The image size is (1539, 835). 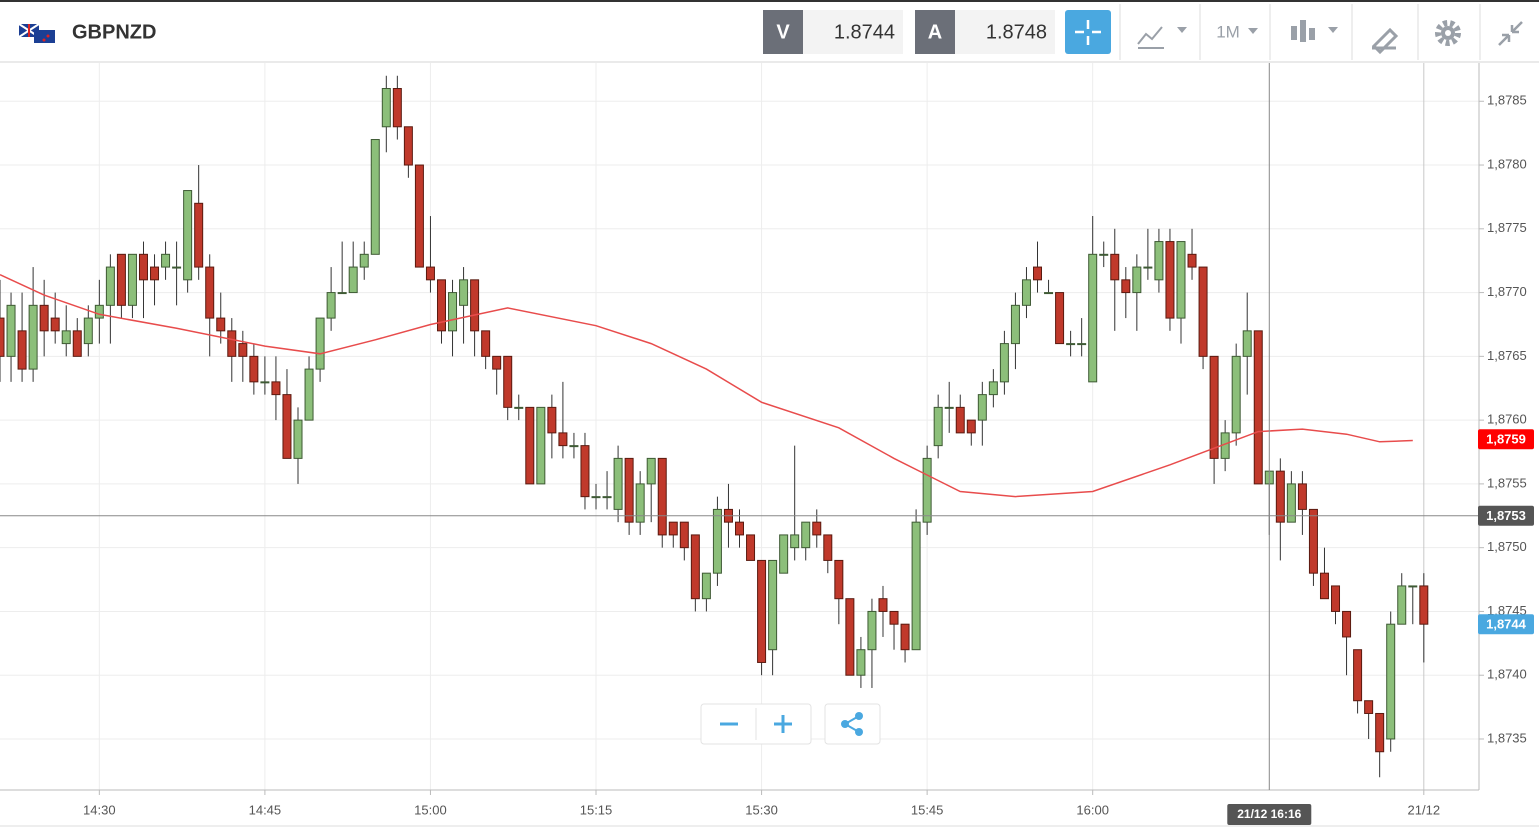 I want to click on y-tick-label: 1,8755, so click(x=1507, y=482).